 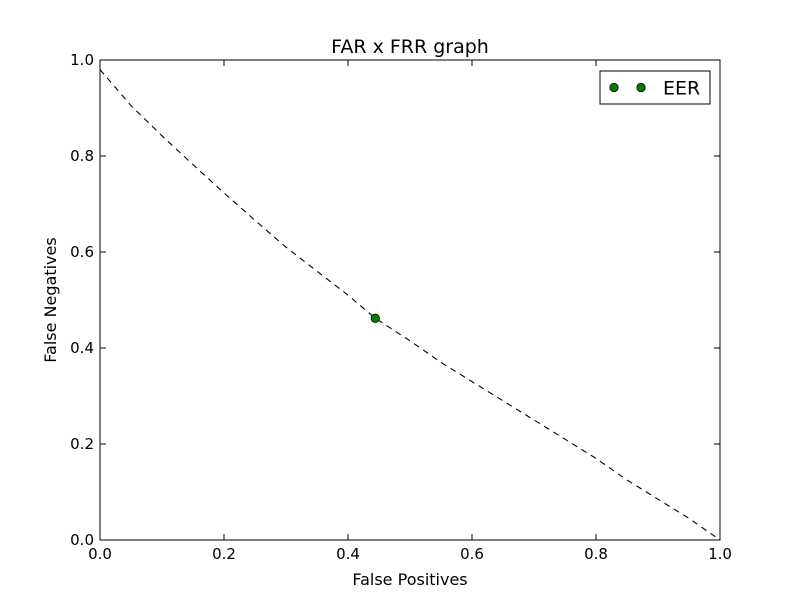 What do you see at coordinates (681, 89) in the screenshot?
I see `legend-label: EER` at bounding box center [681, 89].